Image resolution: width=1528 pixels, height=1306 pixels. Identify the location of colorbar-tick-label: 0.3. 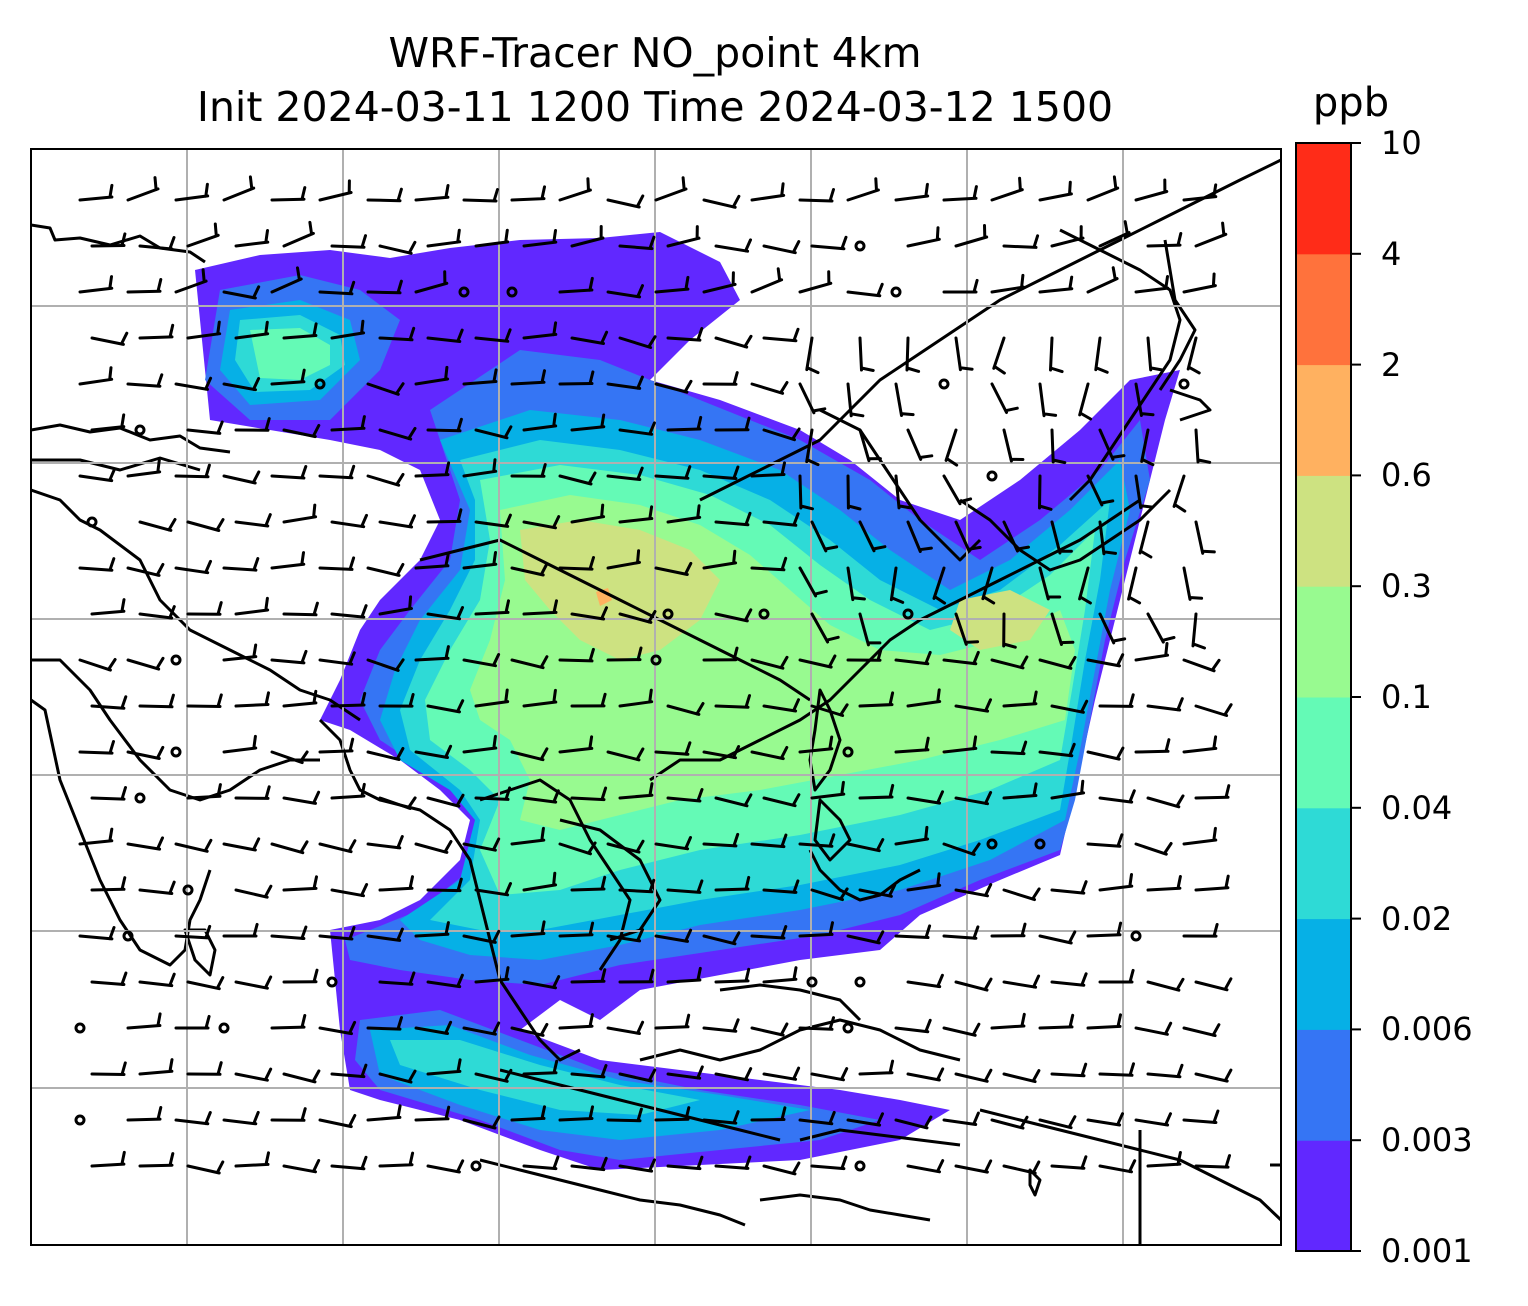
(1406, 586).